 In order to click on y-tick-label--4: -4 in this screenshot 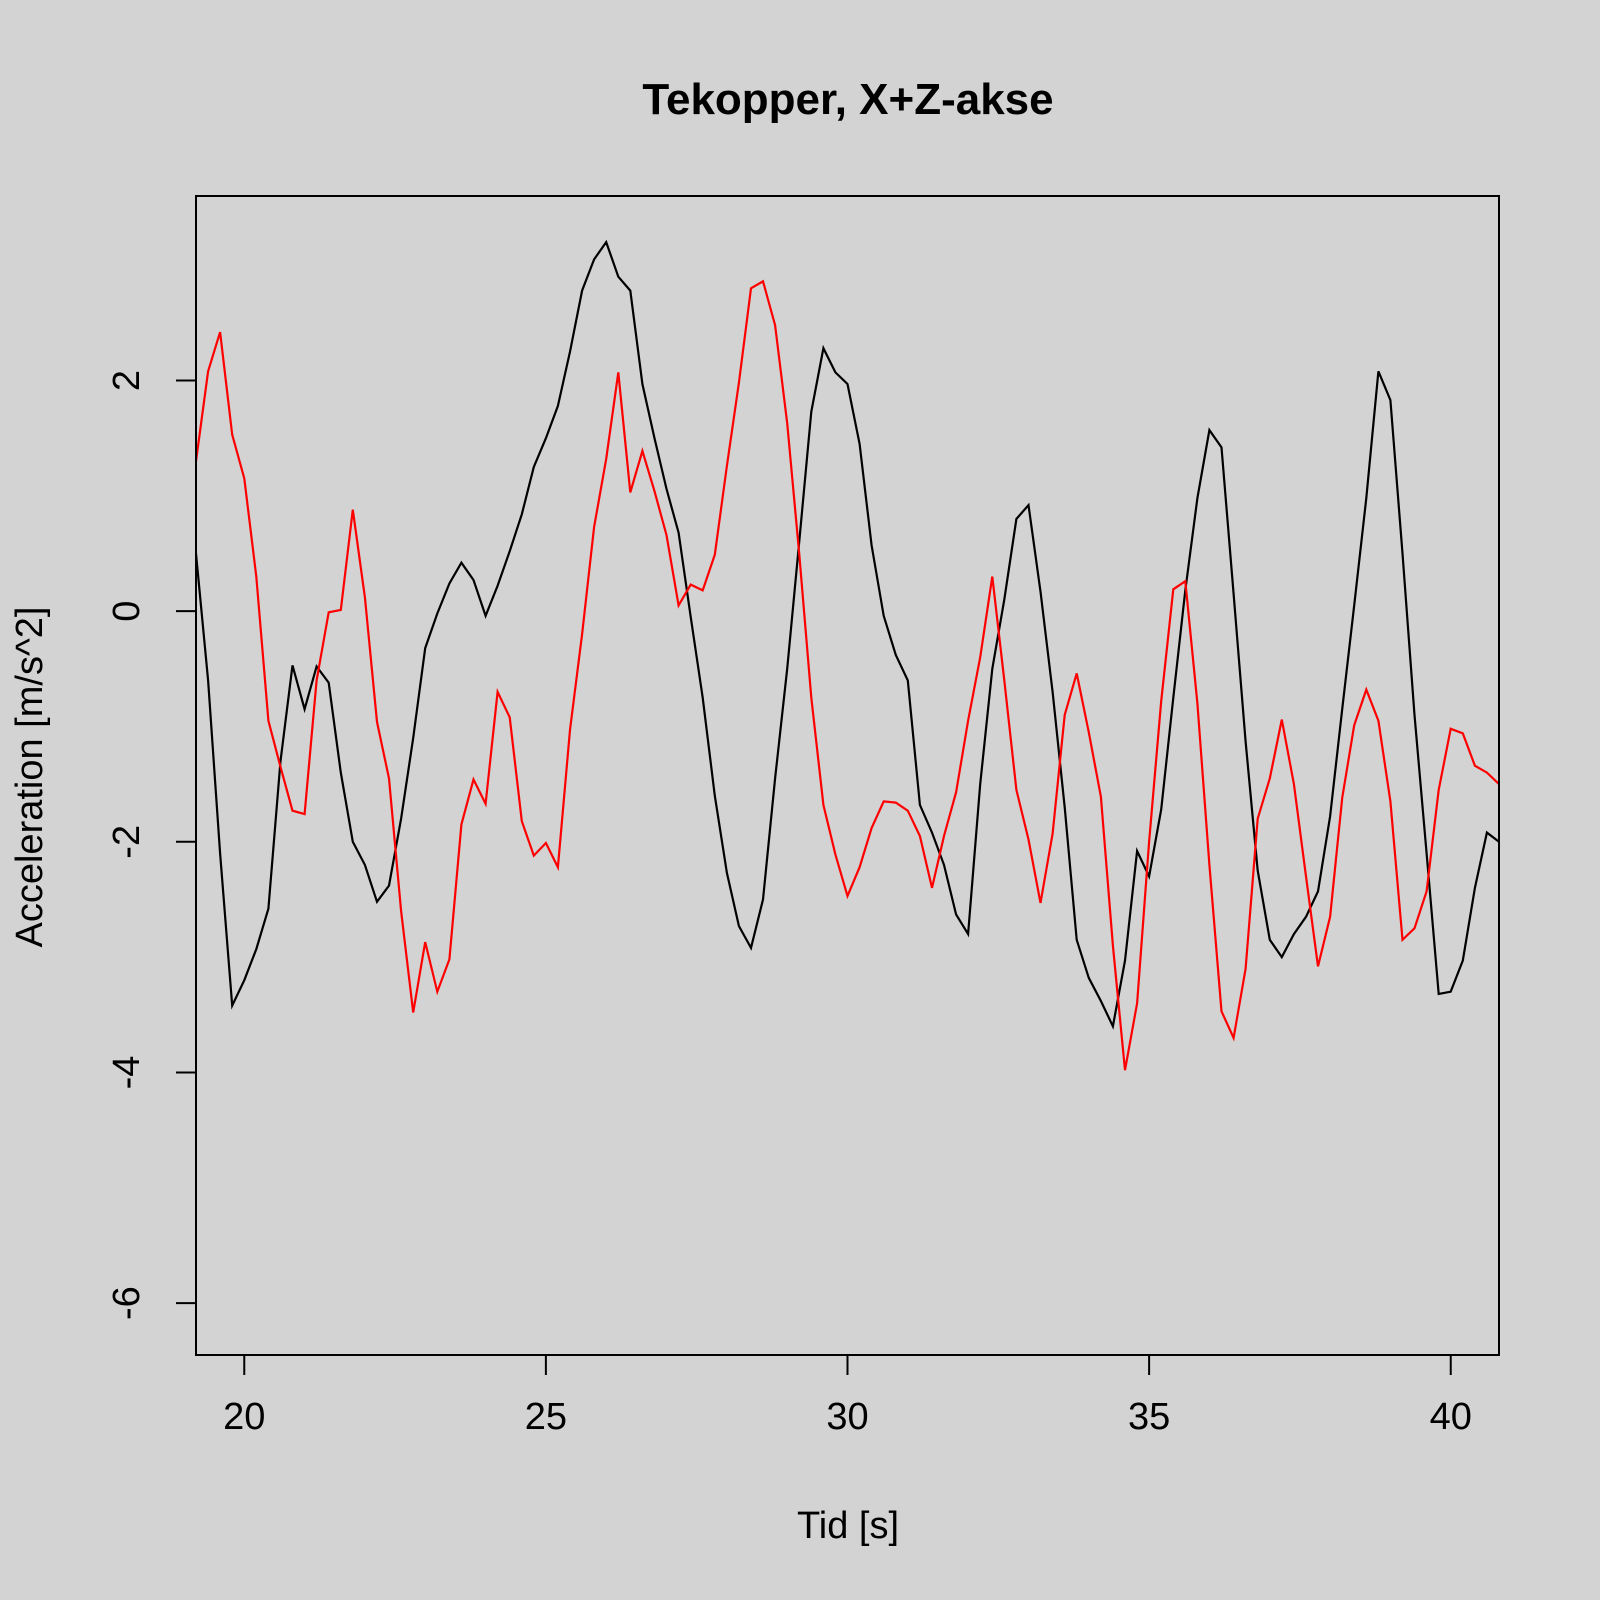, I will do `click(127, 1073)`.